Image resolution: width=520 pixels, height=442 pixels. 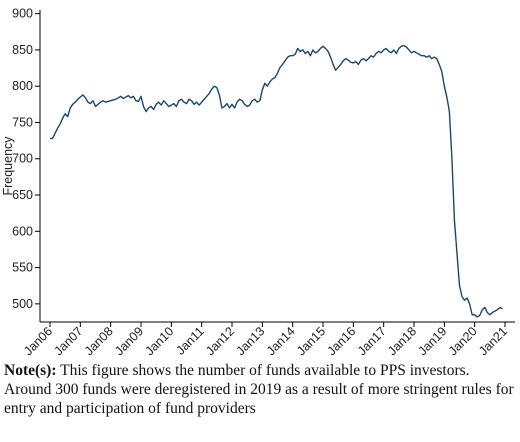 I want to click on x-tick-label: Jan15, so click(x=311, y=341).